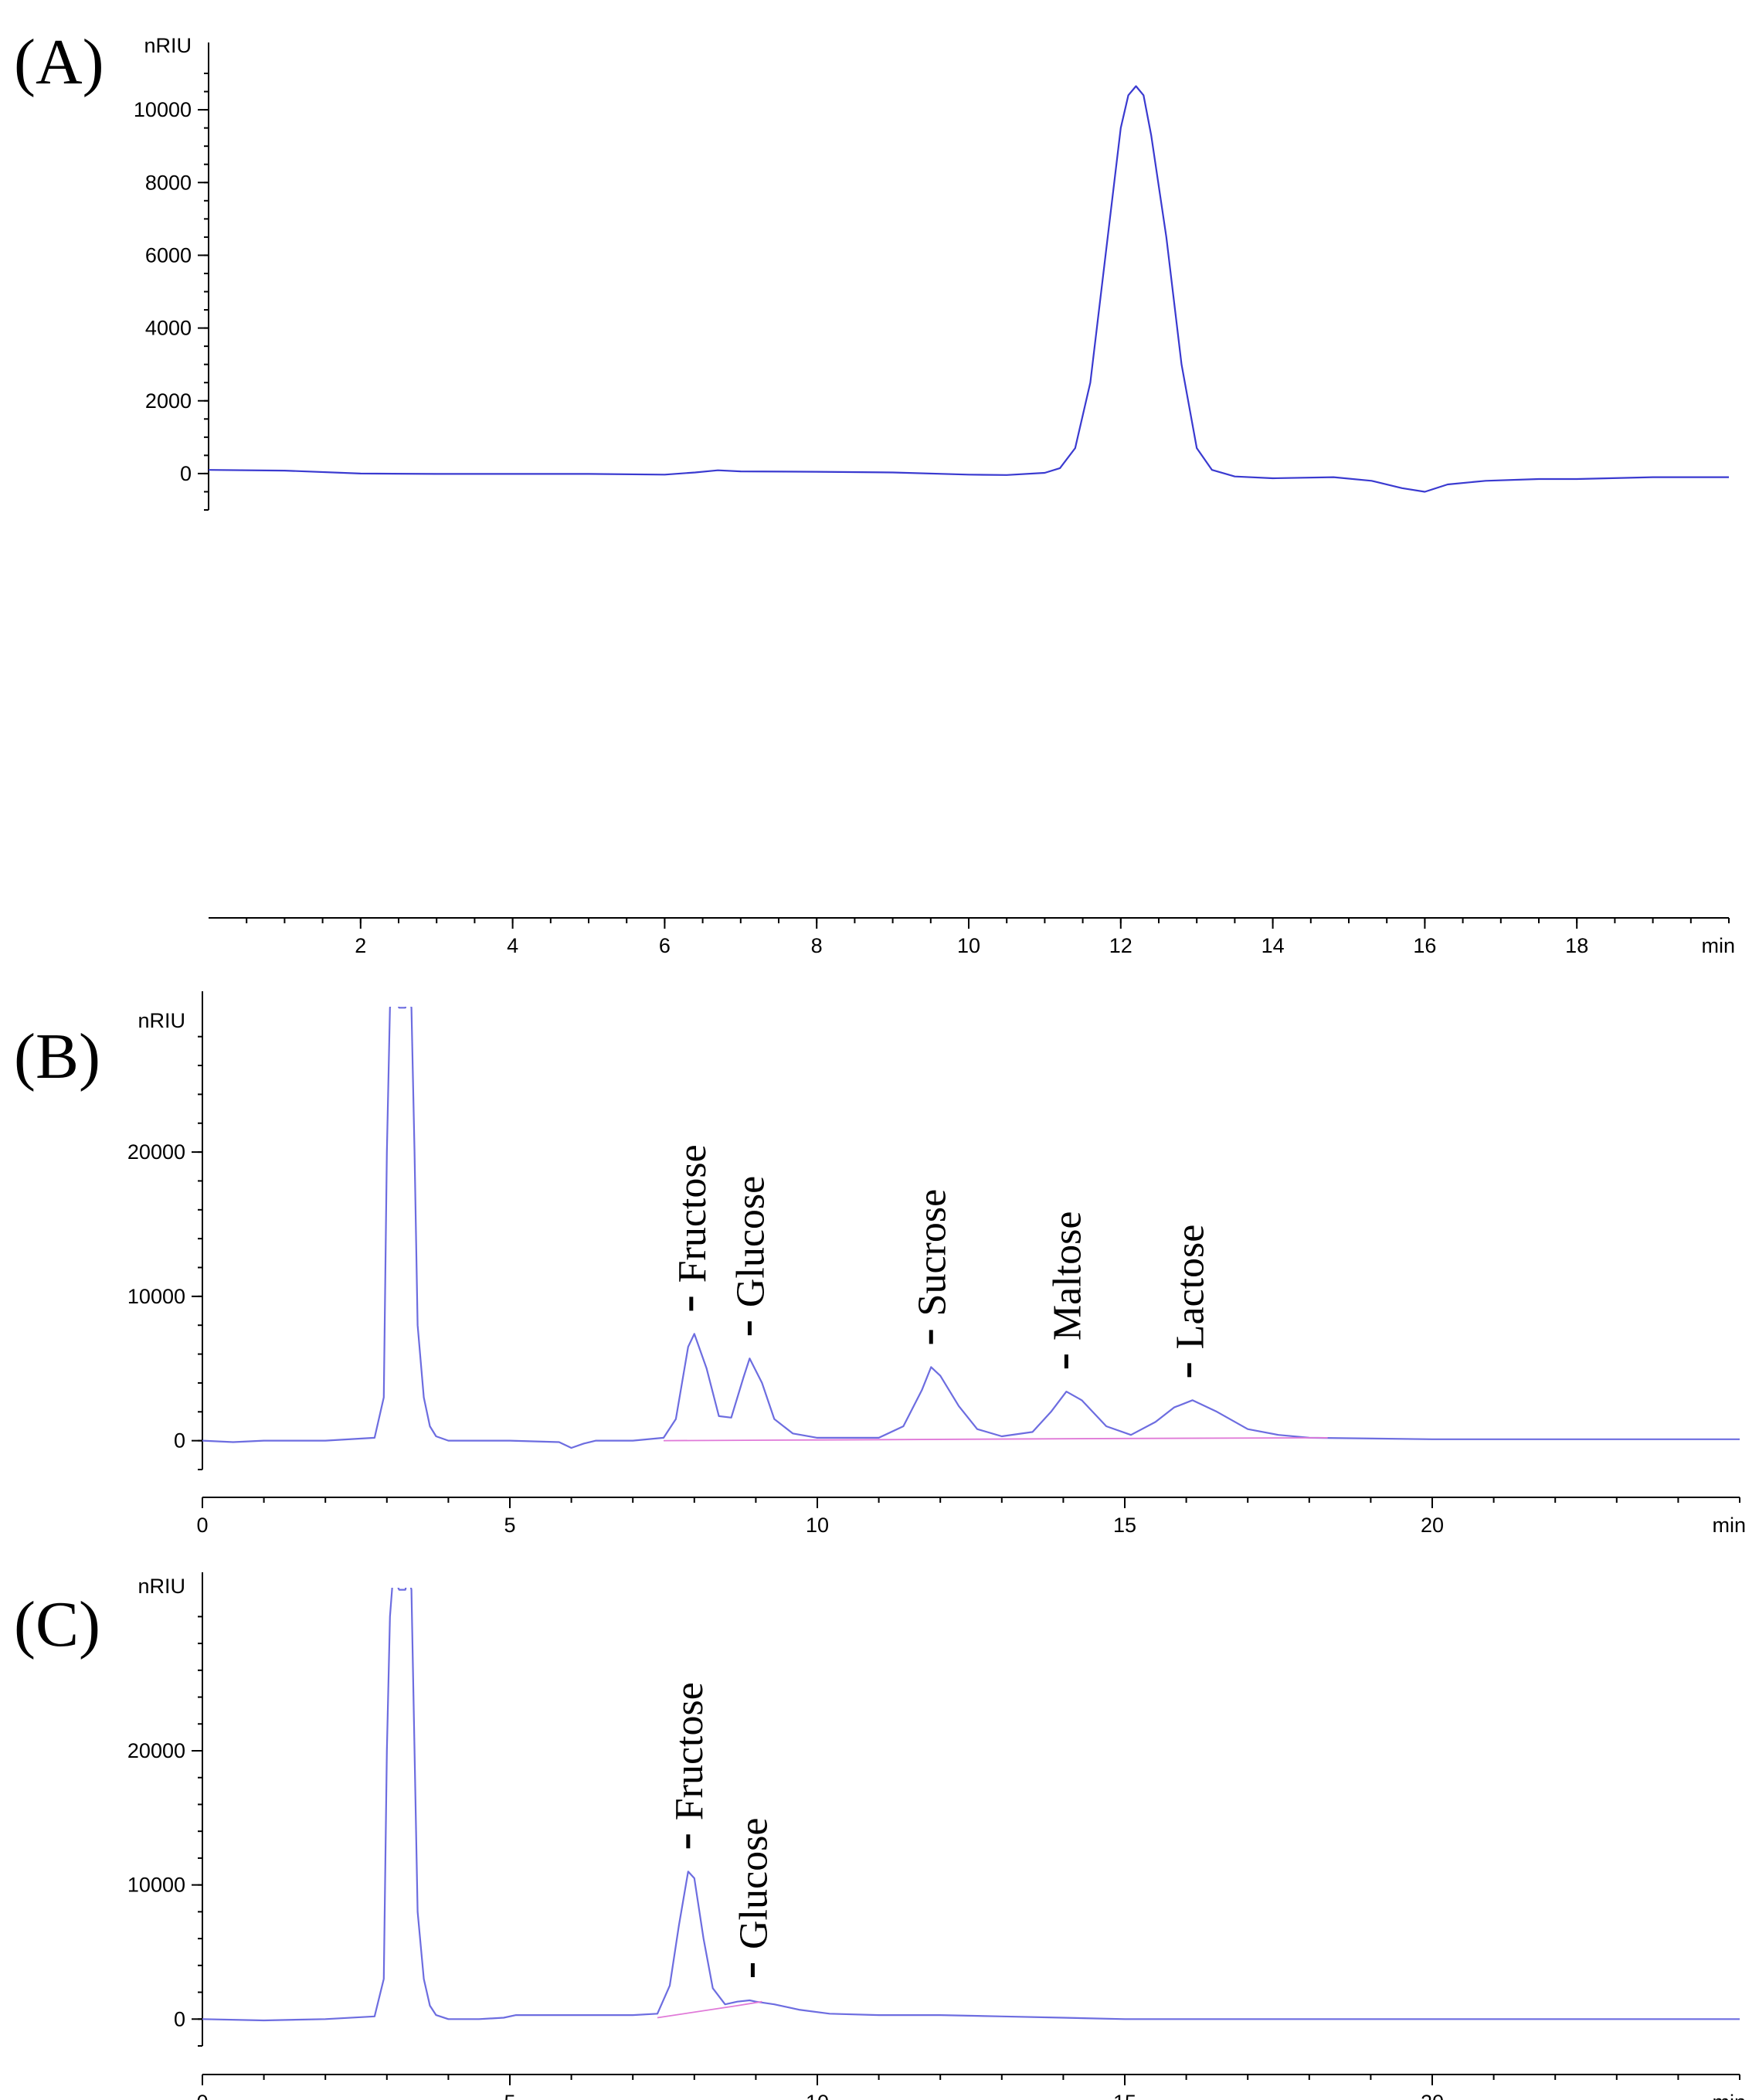 Image resolution: width=1759 pixels, height=2100 pixels. What do you see at coordinates (57, 1624) in the screenshot?
I see `panel-label: (C)` at bounding box center [57, 1624].